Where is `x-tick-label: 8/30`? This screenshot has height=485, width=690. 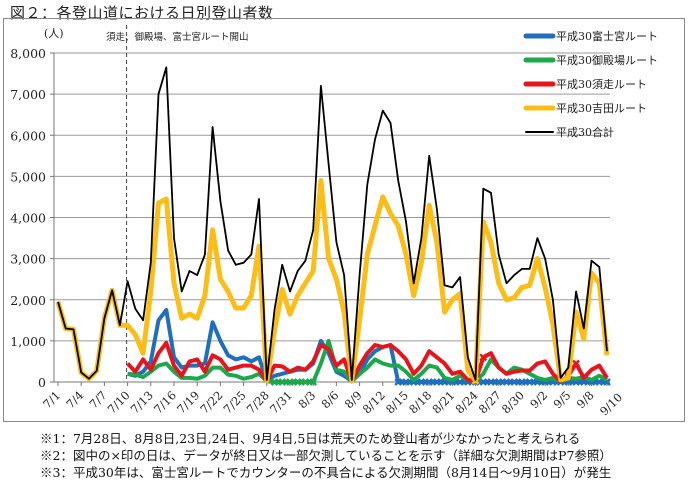 x-tick-label: 8/30 is located at coordinates (513, 402).